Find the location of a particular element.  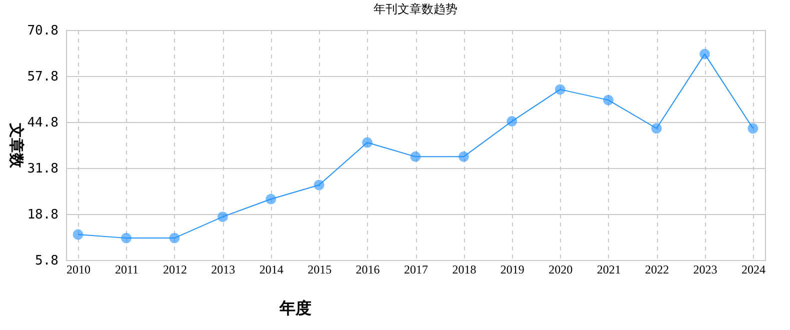

y-axis-title: 文章数 is located at coordinates (17, 145).